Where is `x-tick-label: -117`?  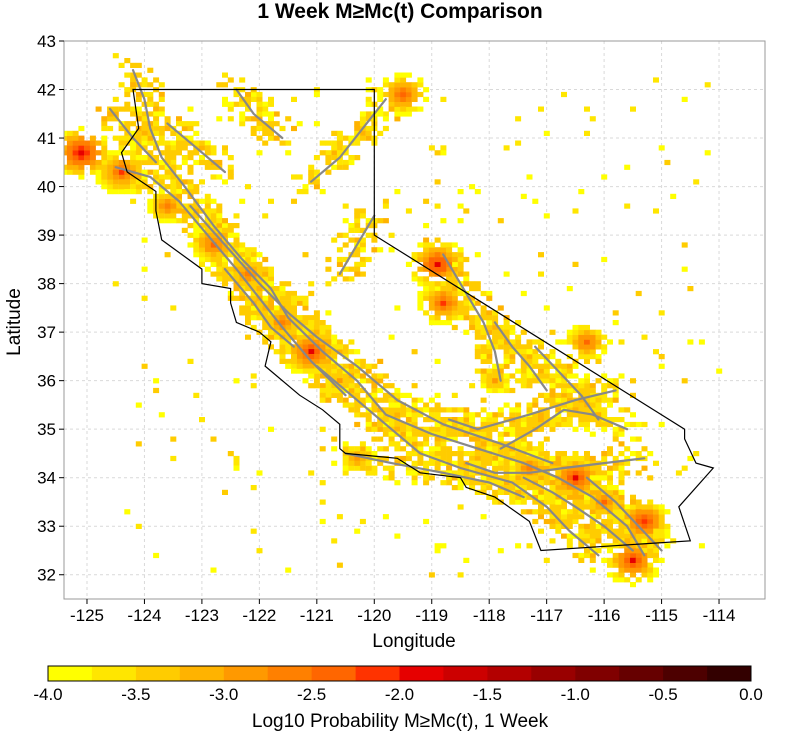 x-tick-label: -117 is located at coordinates (546, 615).